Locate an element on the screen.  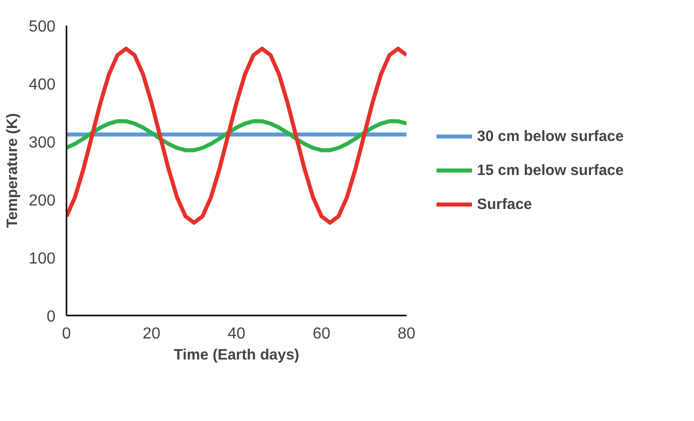
x-axis-title: Time (Earth days) is located at coordinates (237, 355).